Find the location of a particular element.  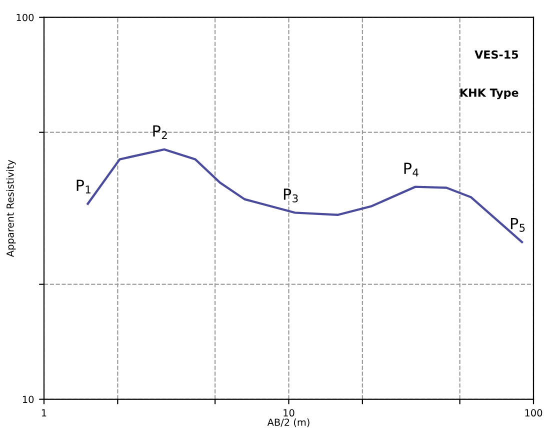

annotation: P$_{3}$ is located at coordinates (291, 195).